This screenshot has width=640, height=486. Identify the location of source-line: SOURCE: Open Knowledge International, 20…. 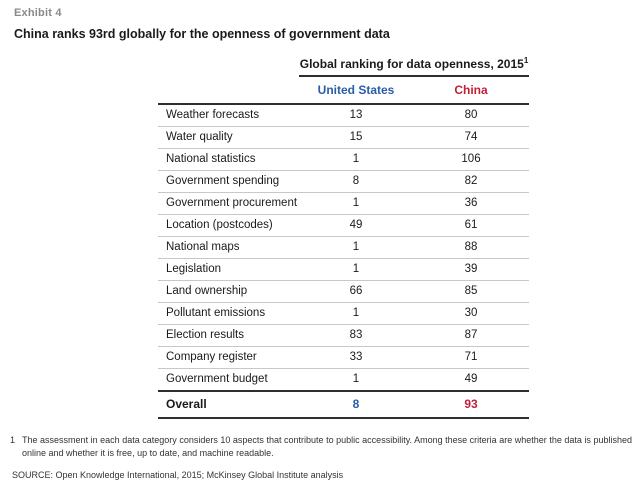
(178, 475).